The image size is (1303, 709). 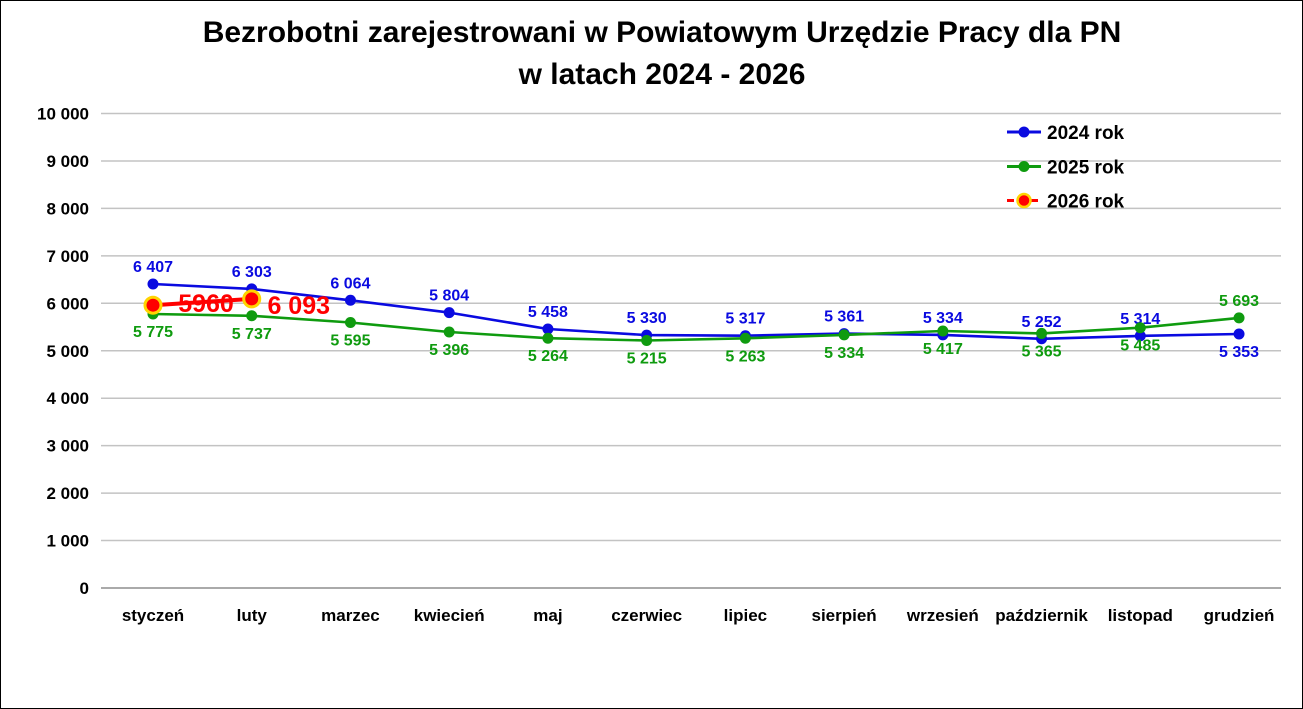 I want to click on series-2025-rok-data-label: 5 737, so click(x=252, y=334).